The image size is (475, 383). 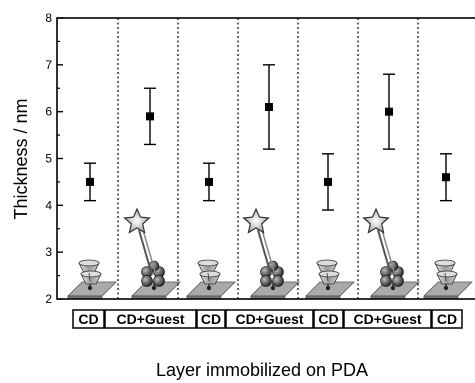 What do you see at coordinates (54, 158) in the screenshot?
I see `y-axis: 2 3 4 5 6 7 8` at bounding box center [54, 158].